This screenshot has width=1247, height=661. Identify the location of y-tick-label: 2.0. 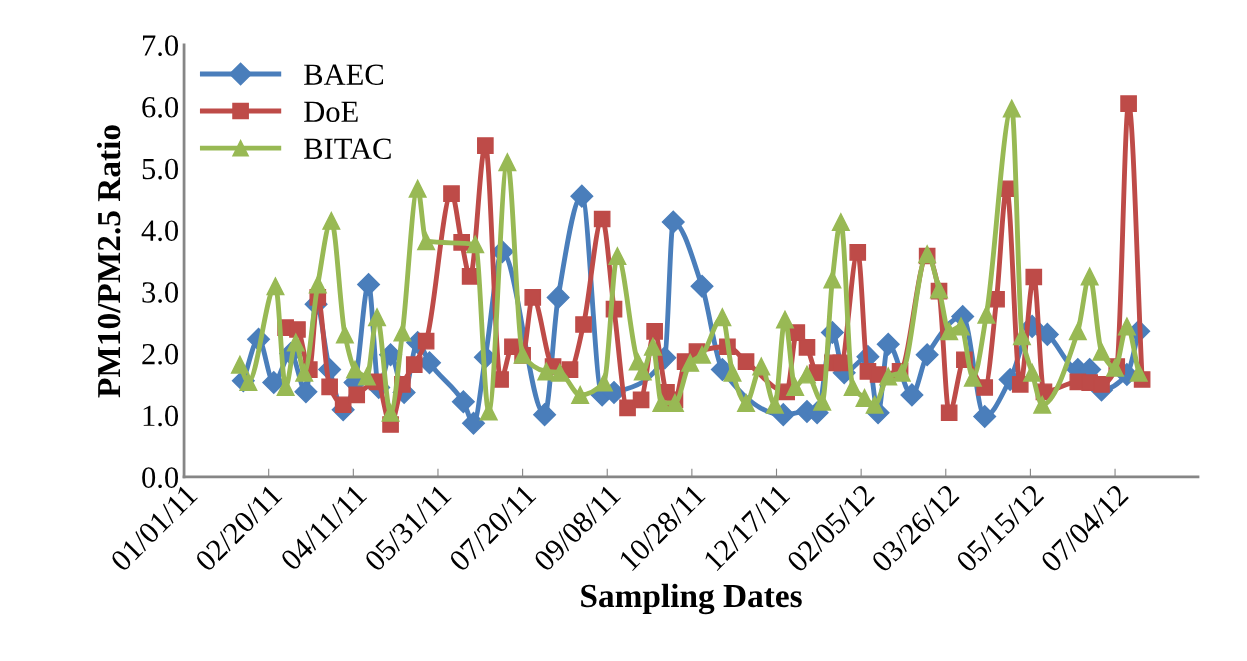
(160, 354).